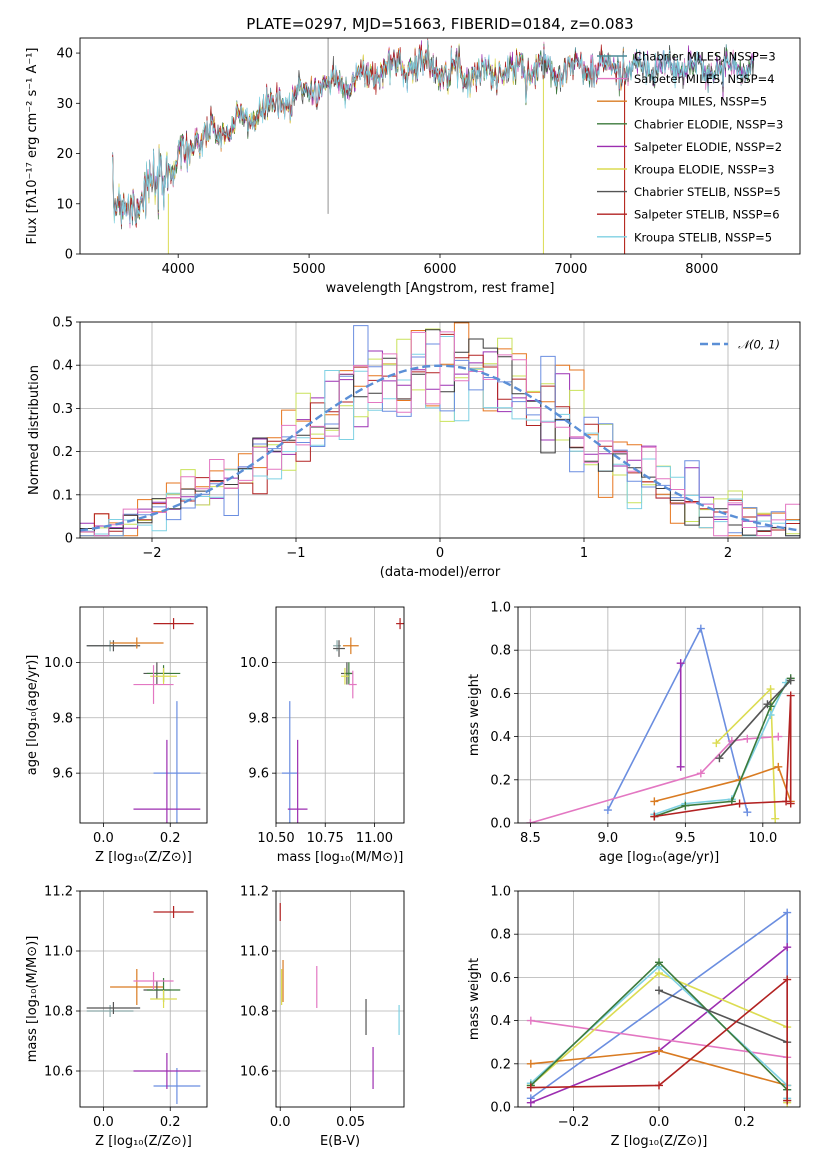  What do you see at coordinates (500, 978) in the screenshot?
I see `y-tick-label: 0.6` at bounding box center [500, 978].